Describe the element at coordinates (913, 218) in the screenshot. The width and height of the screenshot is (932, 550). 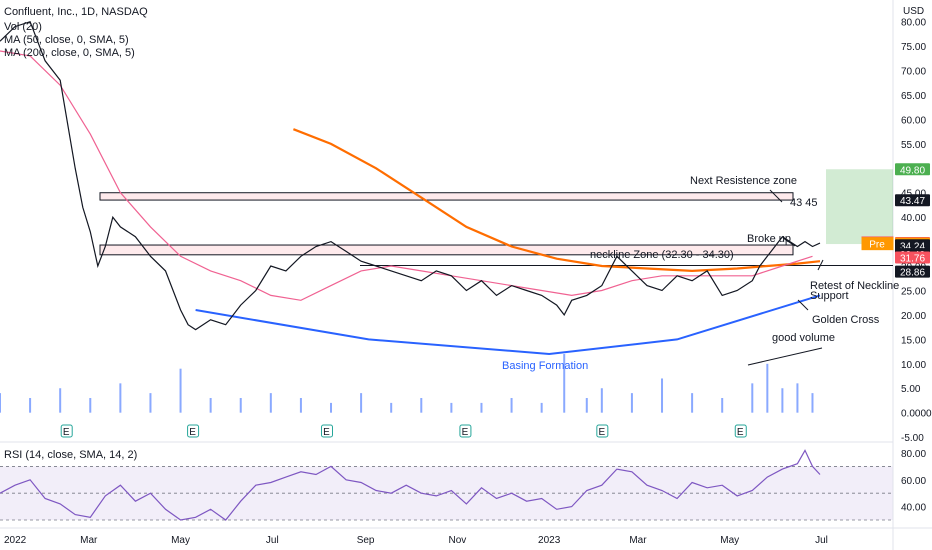
I see `price-tick-8: 40.00` at that location.